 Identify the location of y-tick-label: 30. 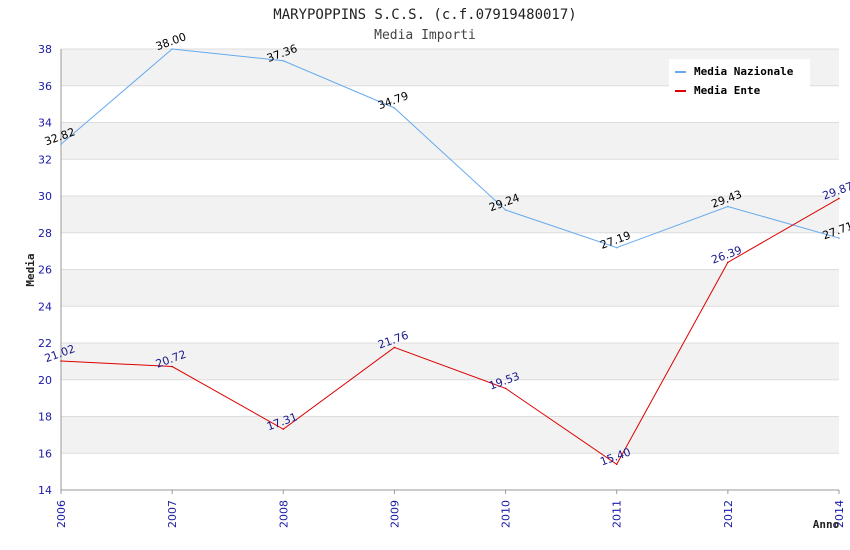
(45, 196).